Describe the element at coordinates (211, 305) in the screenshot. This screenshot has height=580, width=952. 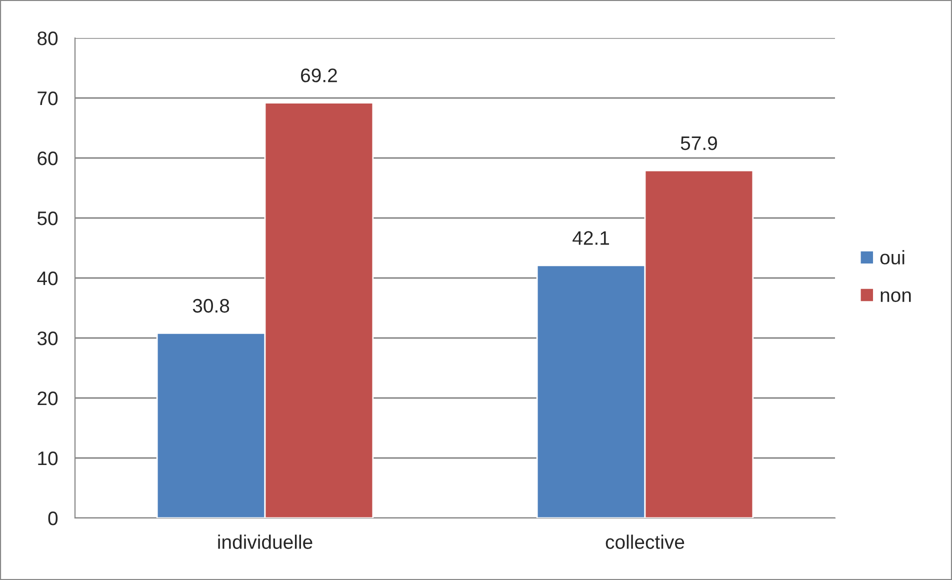
I see `data-label: 30.8` at that location.